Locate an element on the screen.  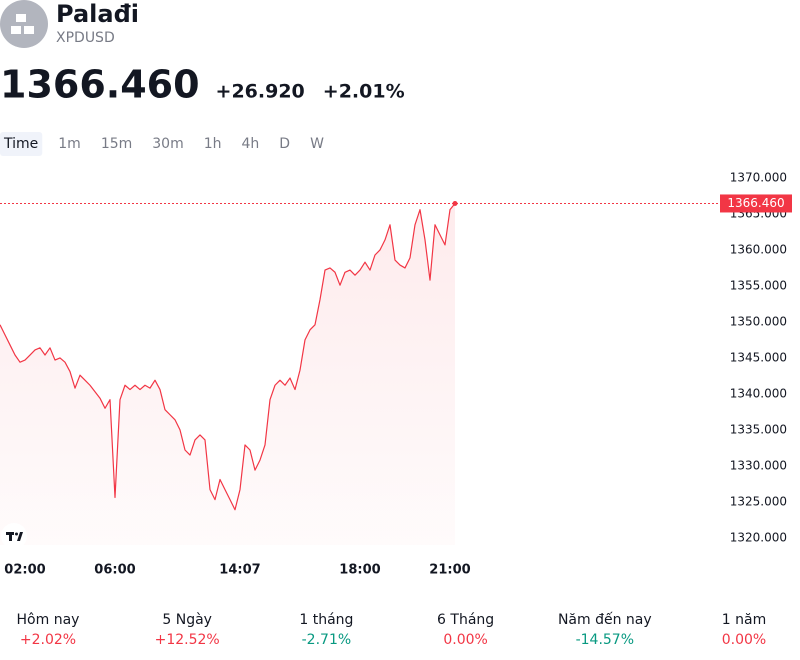
performance-label: 1 tháng is located at coordinates (326, 620).